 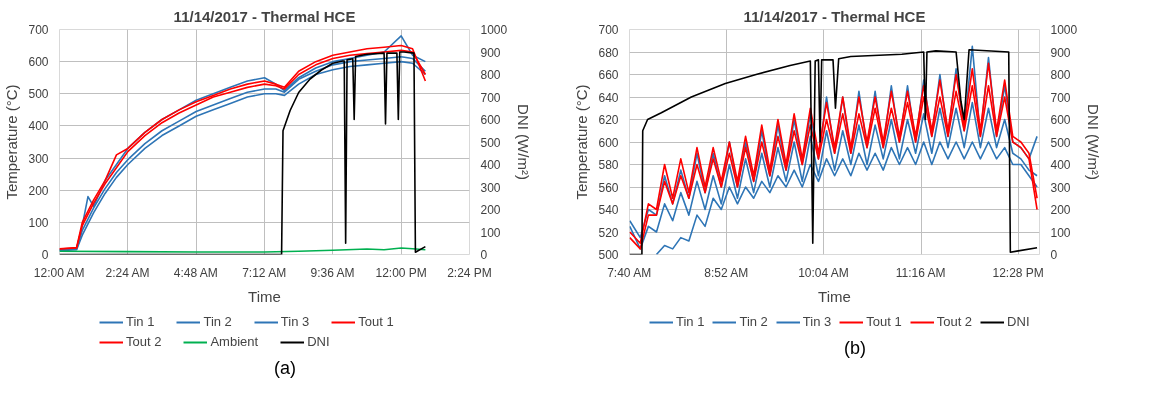 I want to click on y-tick-label: 200, so click(x=38, y=190).